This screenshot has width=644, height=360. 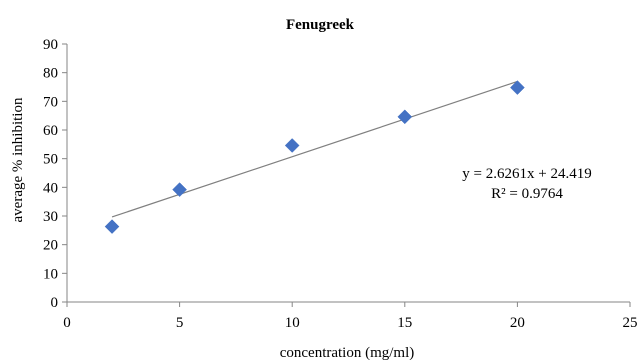 What do you see at coordinates (180, 323) in the screenshot?
I see `x-tick-label: 5` at bounding box center [180, 323].